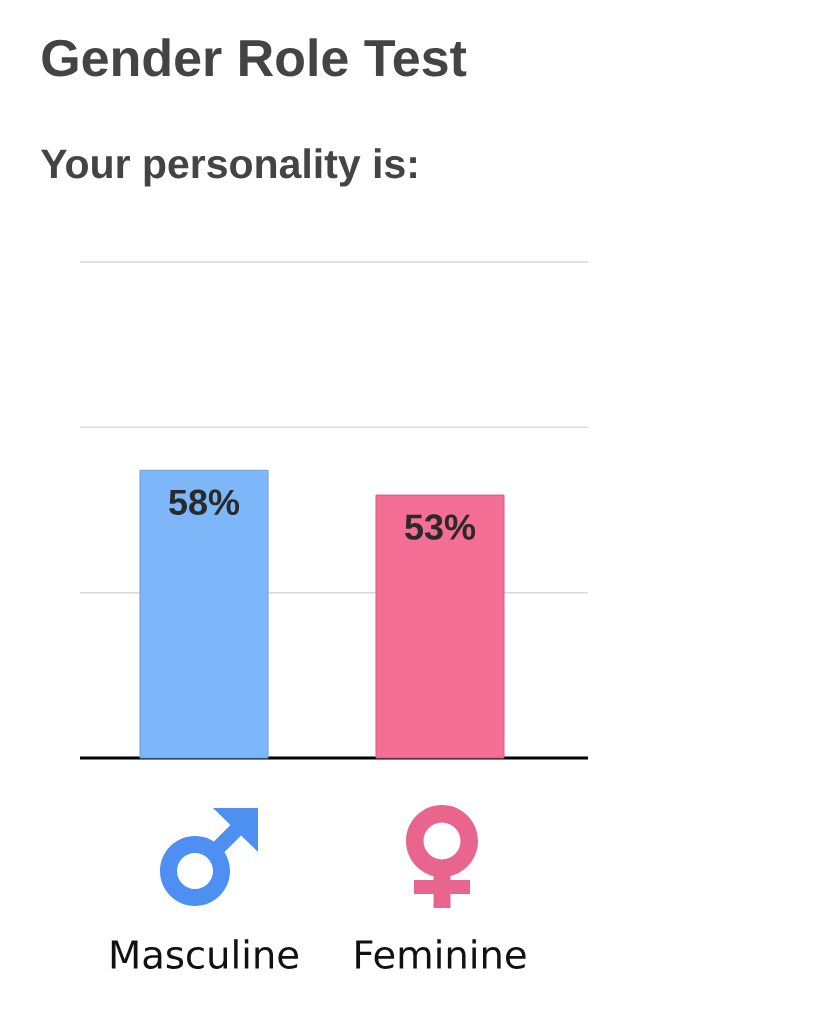  Describe the element at coordinates (204, 502) in the screenshot. I see `data-label: 58%` at that location.